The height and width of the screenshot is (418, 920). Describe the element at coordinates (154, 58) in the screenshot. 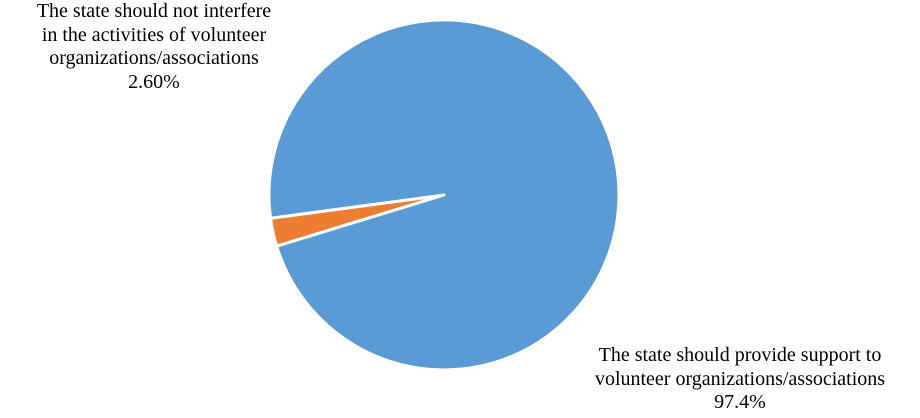

I see `slice-label-interfere-line-3: organizations/associations` at that location.